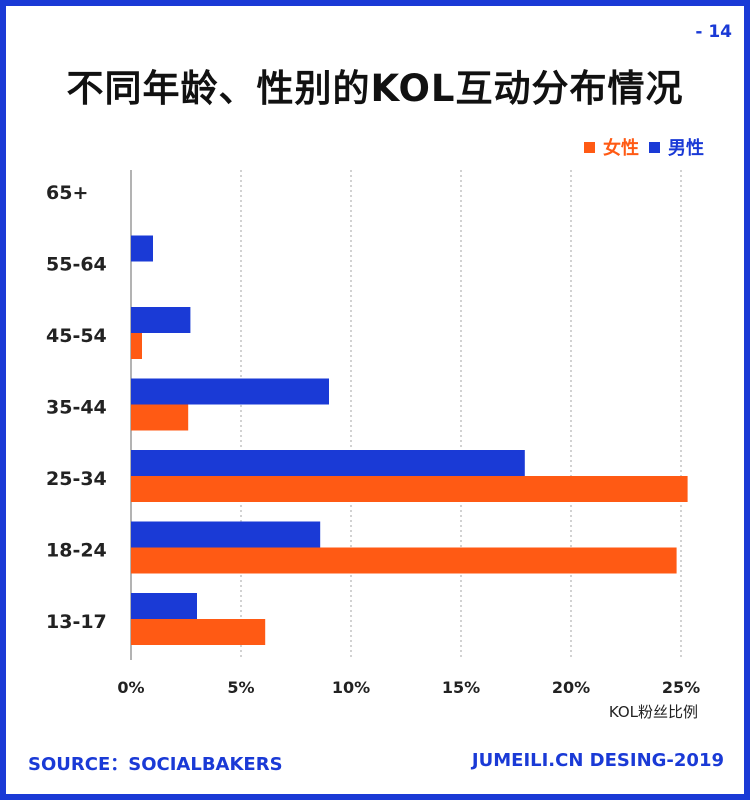 This screenshot has width=750, height=800. What do you see at coordinates (597, 760) in the screenshot?
I see `footer-credit: JUMEILI.CN DESING-2019` at bounding box center [597, 760].